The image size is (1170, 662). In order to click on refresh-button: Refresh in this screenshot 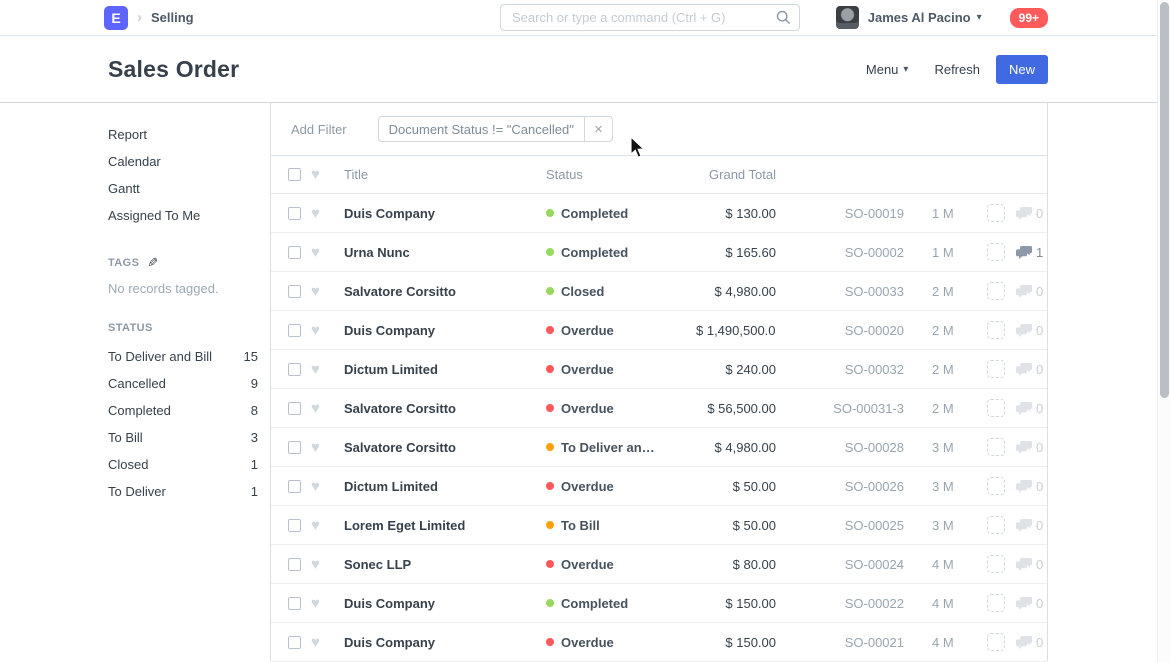, I will do `click(957, 69)`.